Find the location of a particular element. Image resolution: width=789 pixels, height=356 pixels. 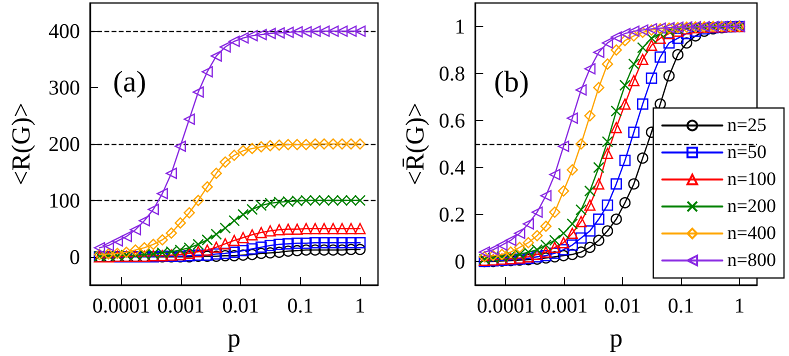

y-tick-label: 0.8 is located at coordinates (452, 74).